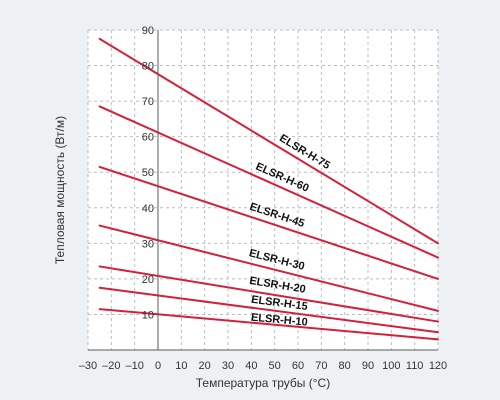 This screenshot has height=400, width=500. What do you see at coordinates (134, 366) in the screenshot?
I see `x-tick-label: –10` at bounding box center [134, 366].